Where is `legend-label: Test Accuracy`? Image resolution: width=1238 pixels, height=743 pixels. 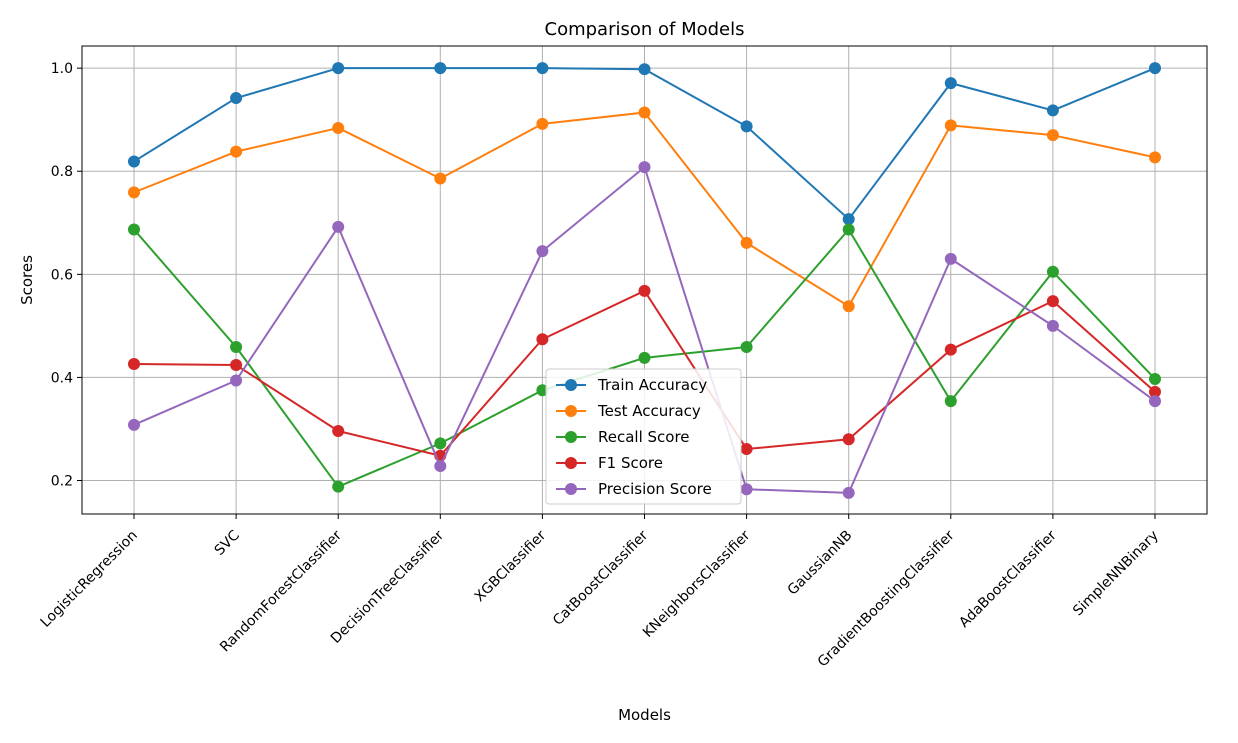
legend-label: Test Accuracy is located at coordinates (649, 411).